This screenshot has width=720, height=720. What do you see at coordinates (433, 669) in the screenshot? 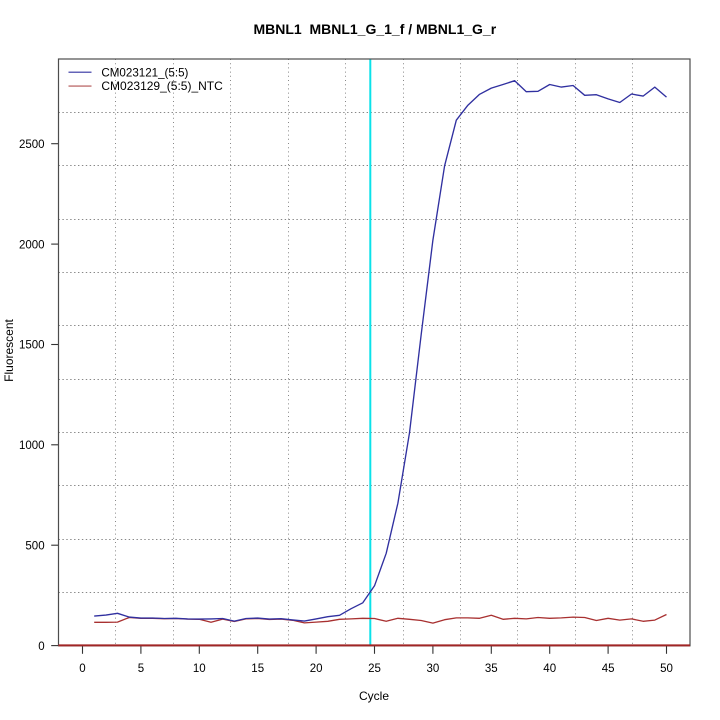
I see `svg-text: 30` at bounding box center [433, 669].